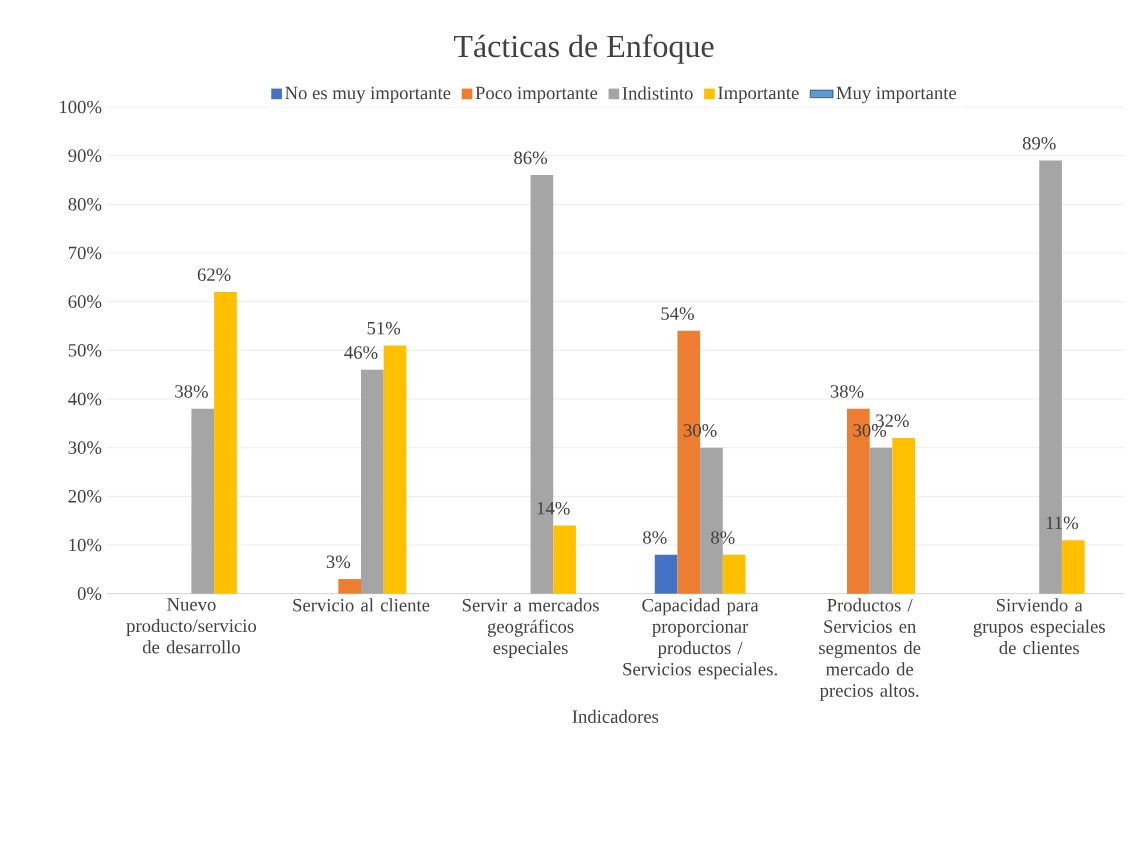 Image resolution: width=1141 pixels, height=863 pixels. I want to click on x-tick-label: Capacidad para proporcionar productos / Servicios especiales., so click(700, 639).